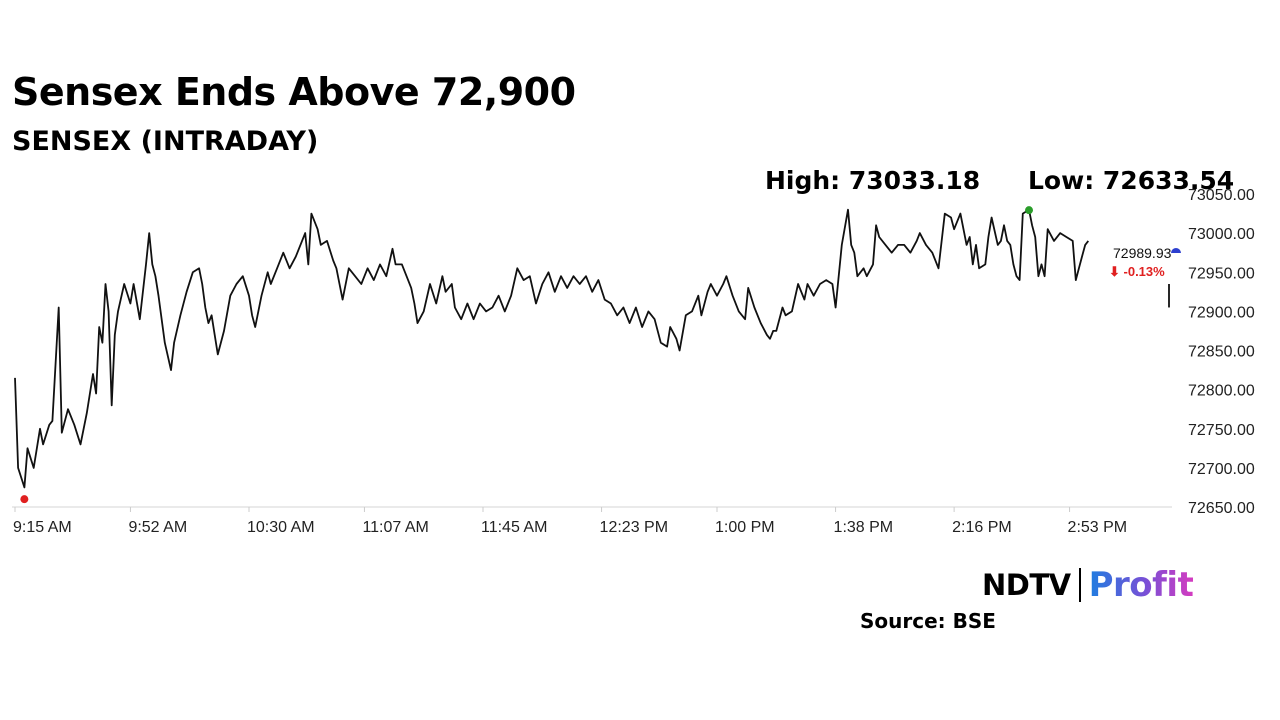 The image size is (1280, 720). What do you see at coordinates (1026, 585) in the screenshot?
I see `logo-ndtv-text: NDTV` at bounding box center [1026, 585].